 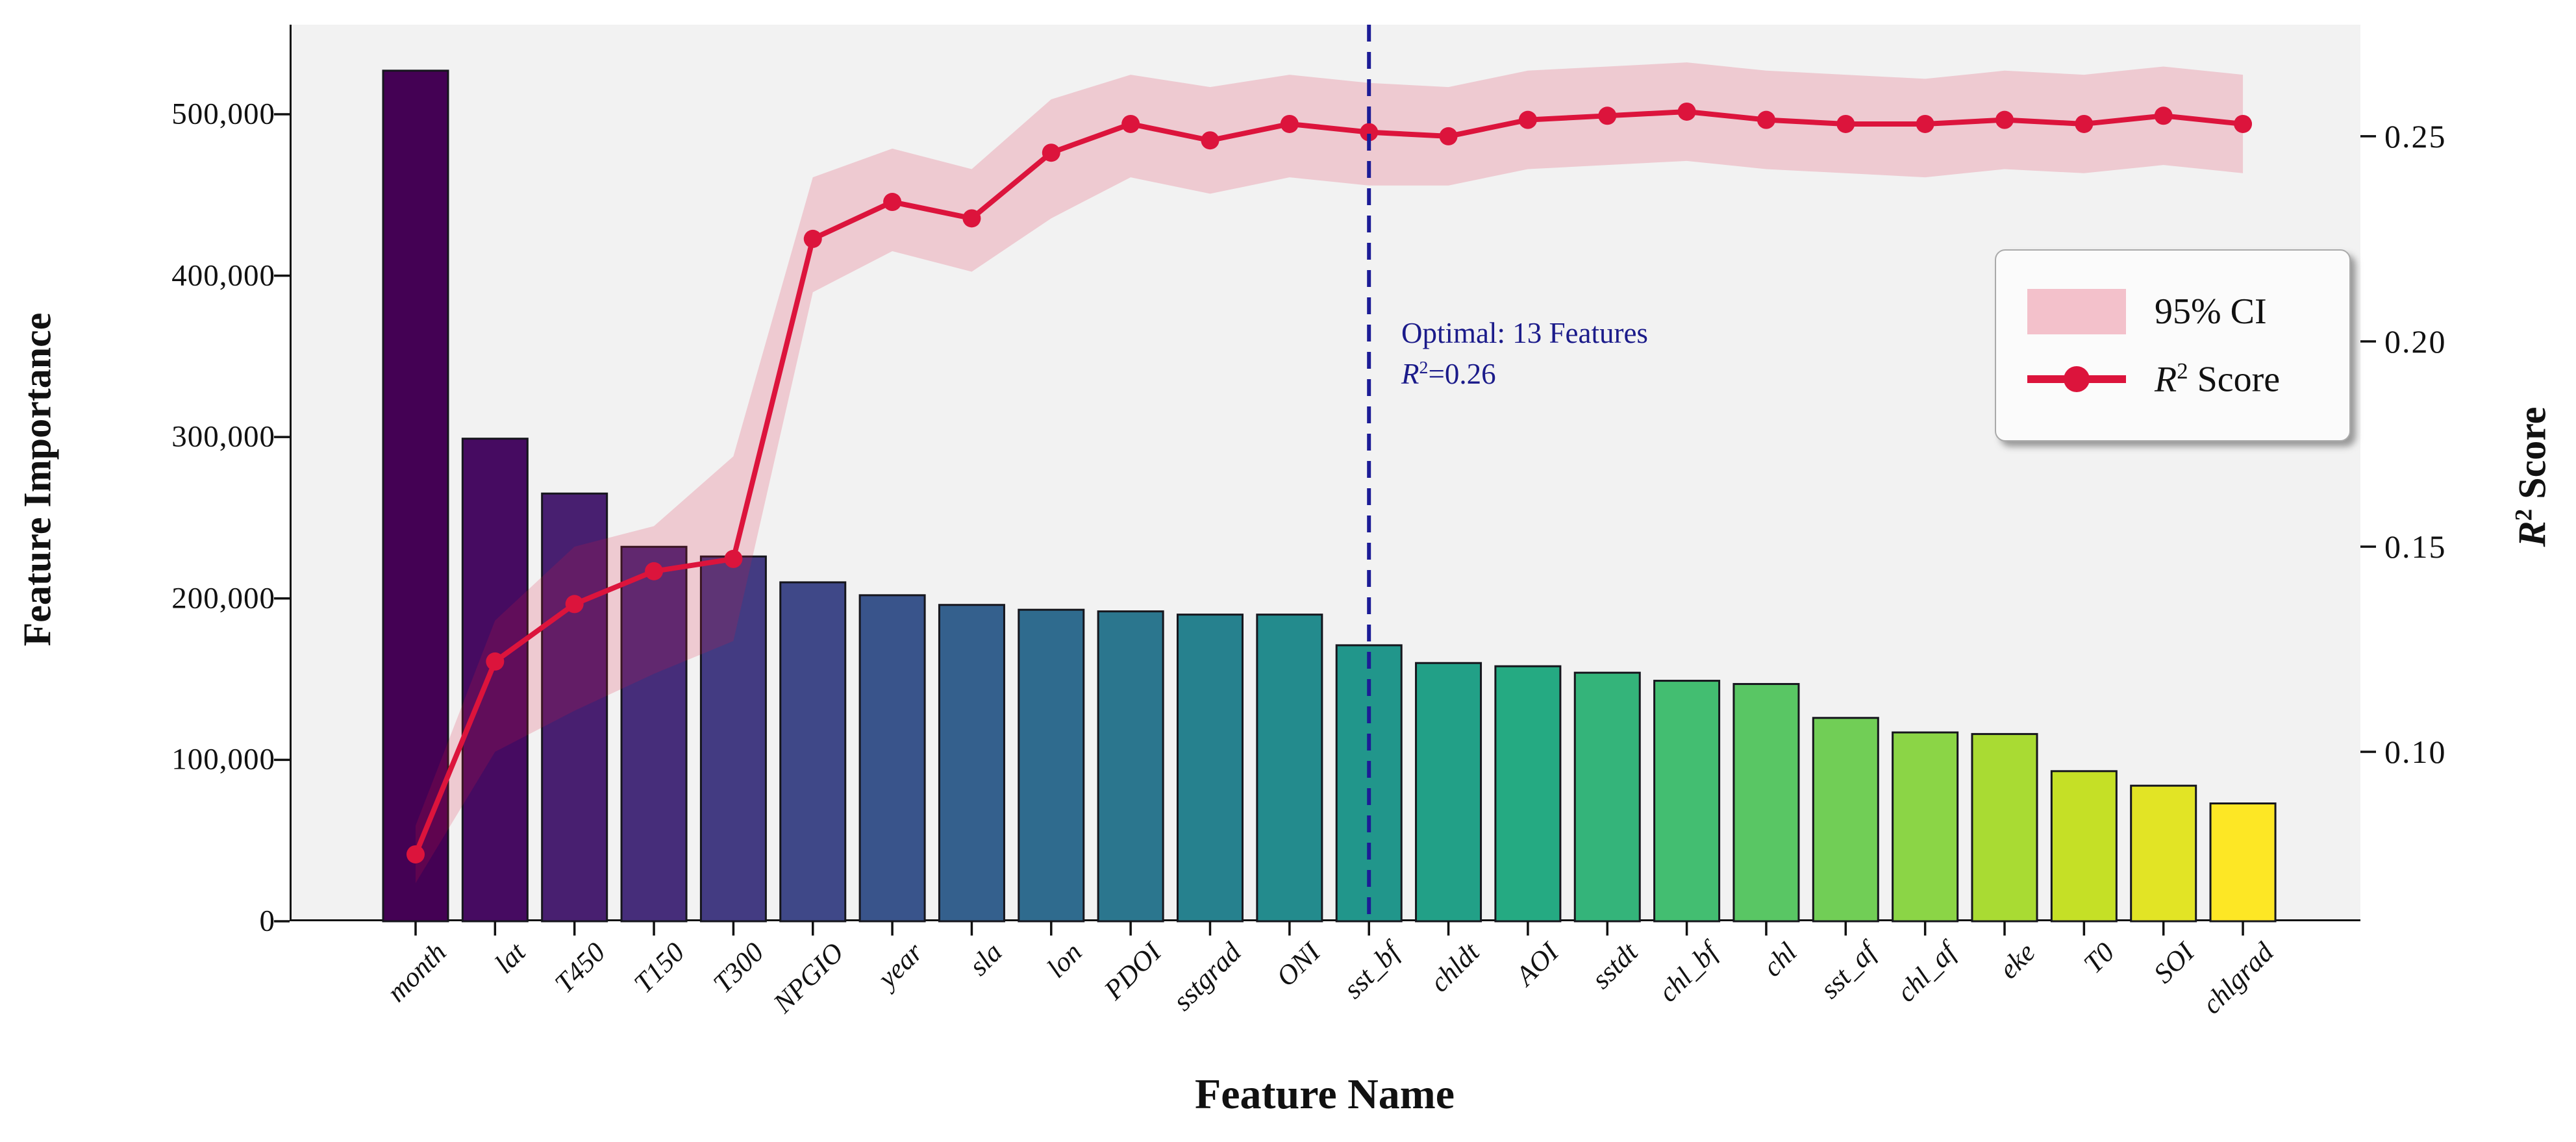 I want to click on legend-item-ci: 95% CI, so click(x=2188, y=311).